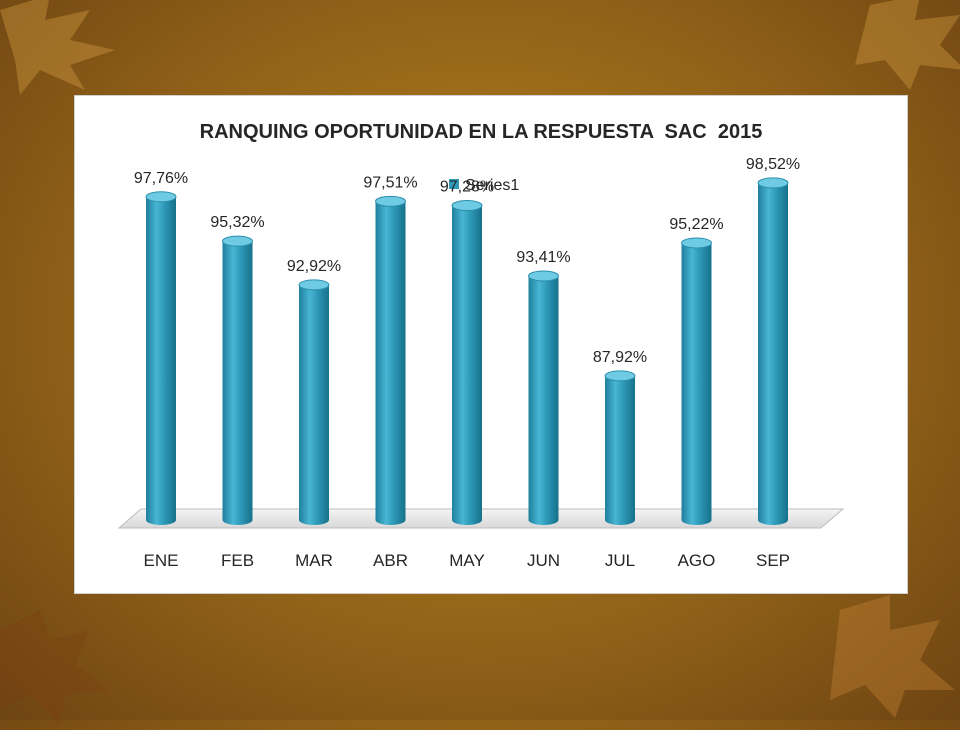 The image size is (960, 730). What do you see at coordinates (57, 47) in the screenshot?
I see `leaf-decoration-top-left` at bounding box center [57, 47].